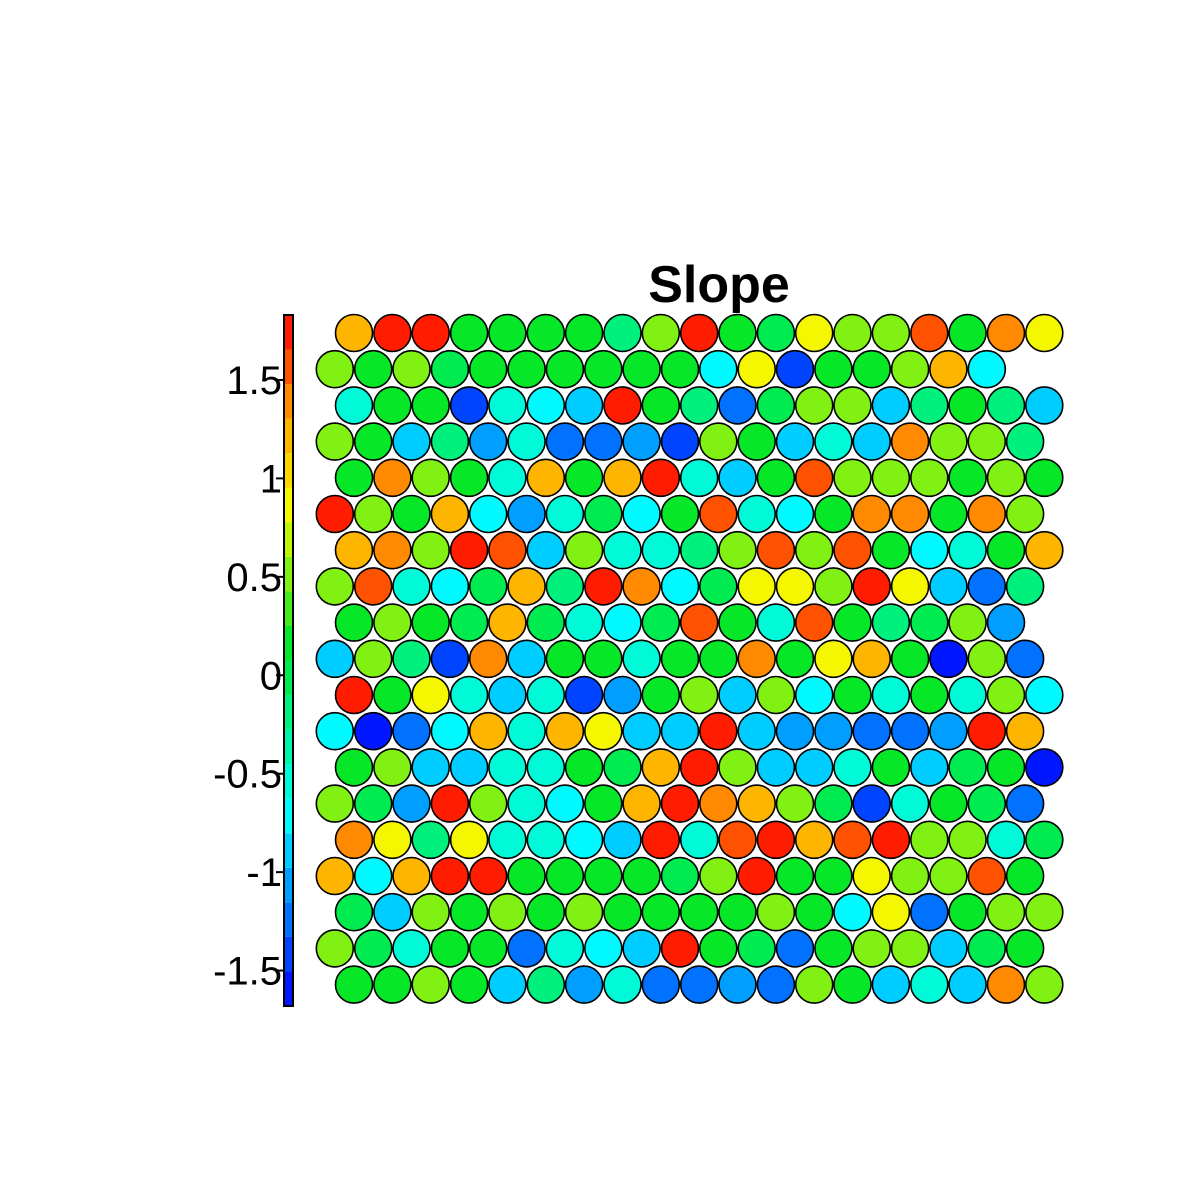 The image size is (1200, 1200). I want to click on colorbar-tick-label: -0.5, so click(247, 775).